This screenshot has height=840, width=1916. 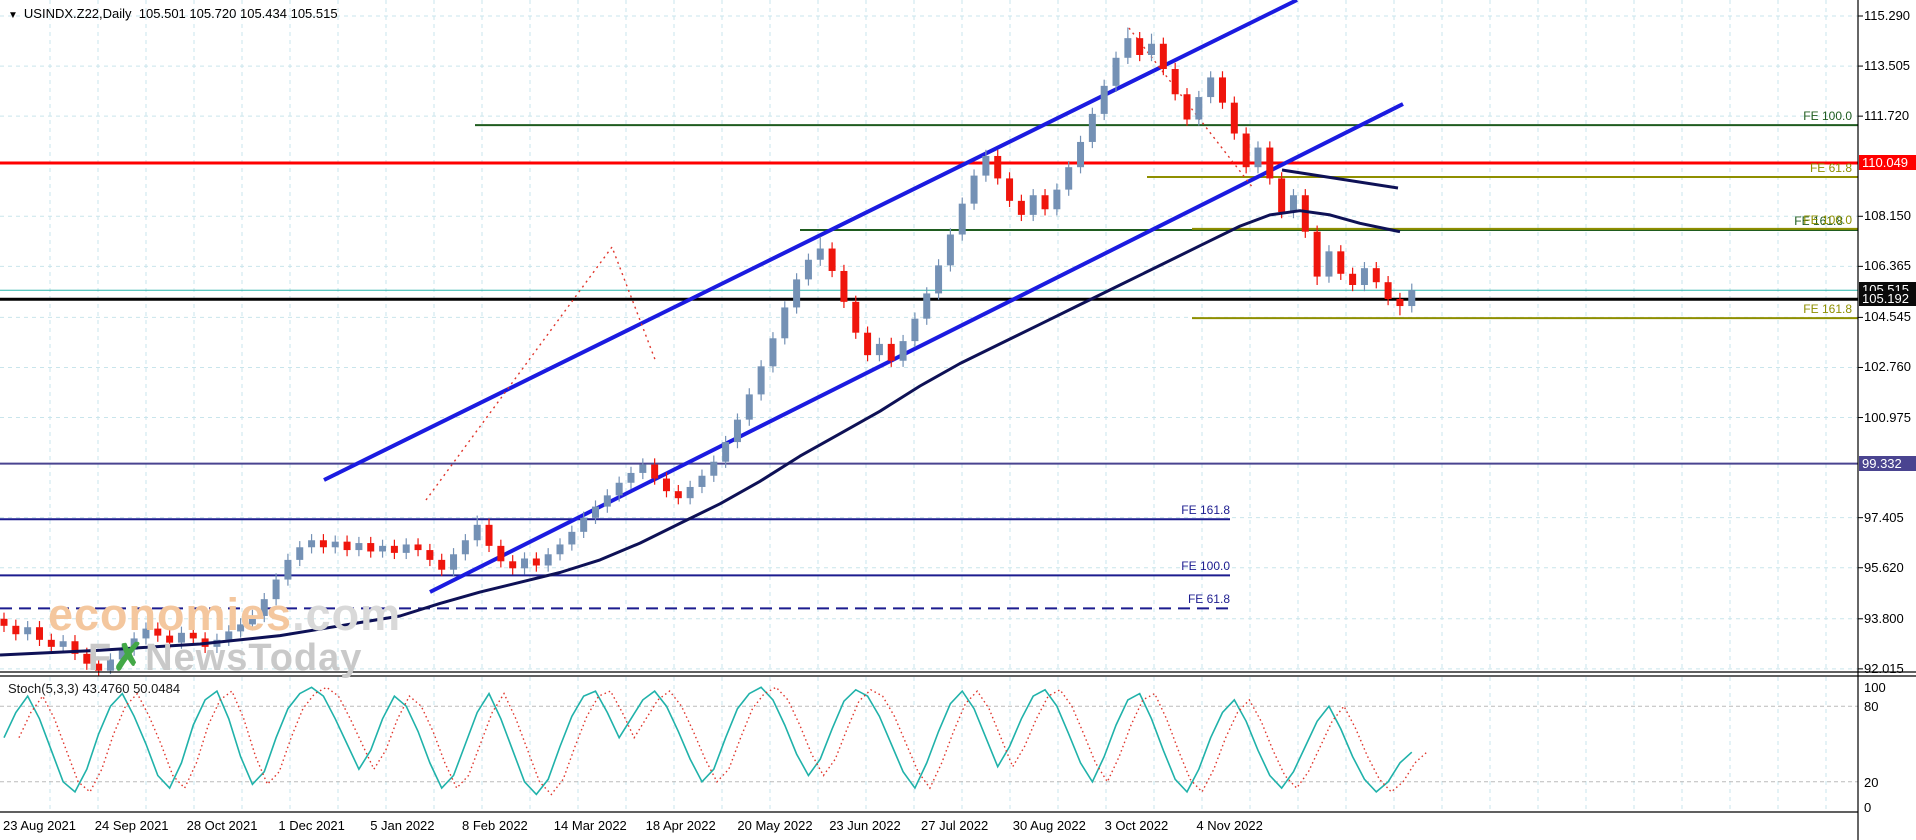 What do you see at coordinates (1887, 266) in the screenshot?
I see `price-tick-label: 106.365` at bounding box center [1887, 266].